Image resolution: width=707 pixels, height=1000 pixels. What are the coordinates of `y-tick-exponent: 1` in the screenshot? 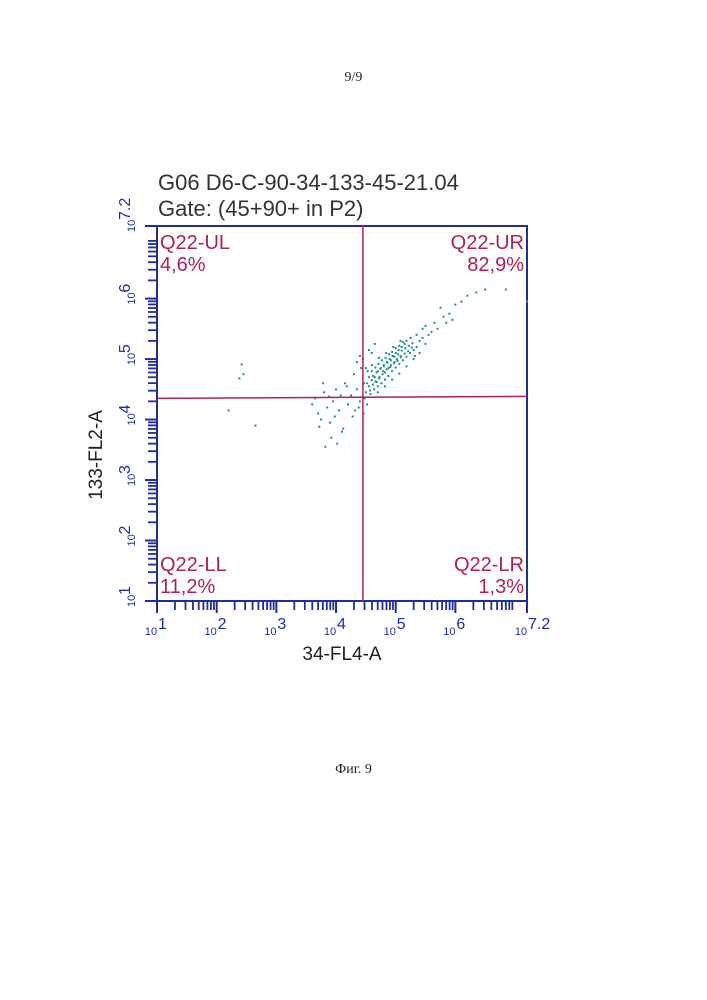 It's located at (125, 590).